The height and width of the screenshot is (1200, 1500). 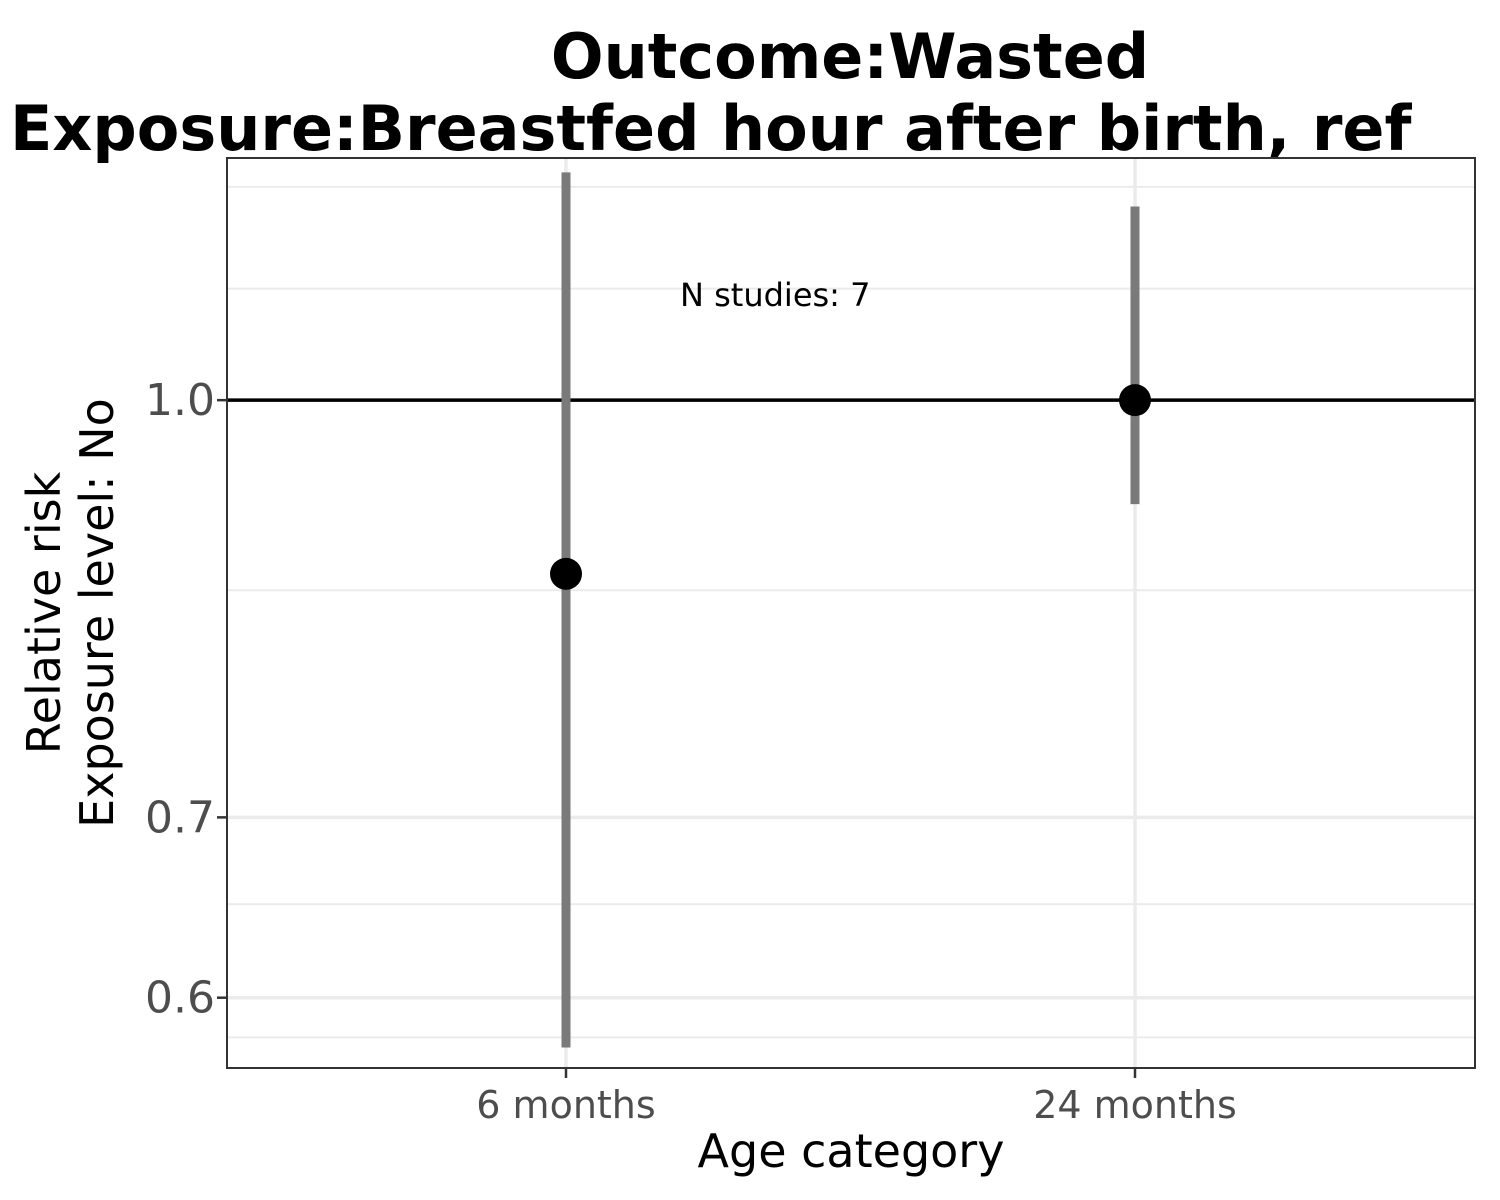 I want to click on x-tick-label: 6 months, so click(x=565, y=1105).